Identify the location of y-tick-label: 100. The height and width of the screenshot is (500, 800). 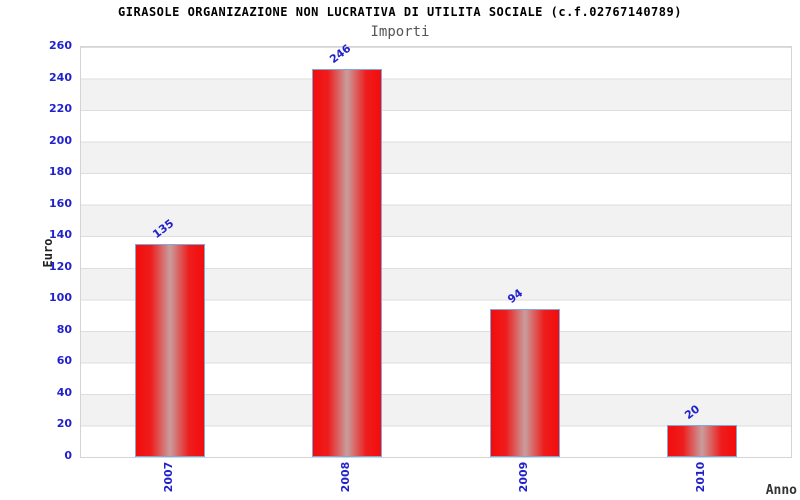
(60, 298).